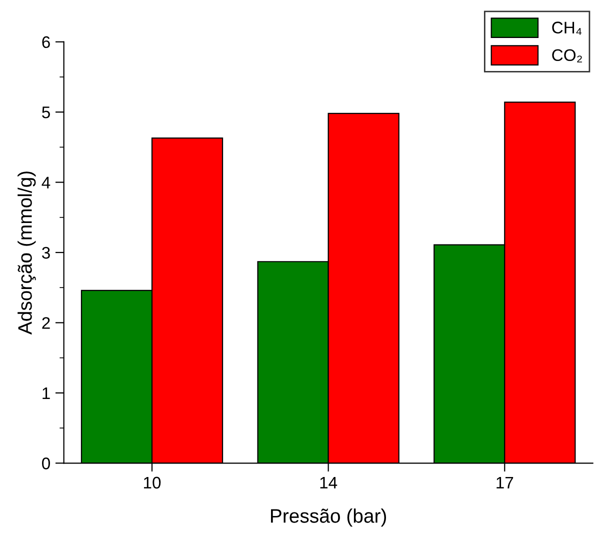  Describe the element at coordinates (567, 55) in the screenshot. I see `legend-label: CO₂` at that location.